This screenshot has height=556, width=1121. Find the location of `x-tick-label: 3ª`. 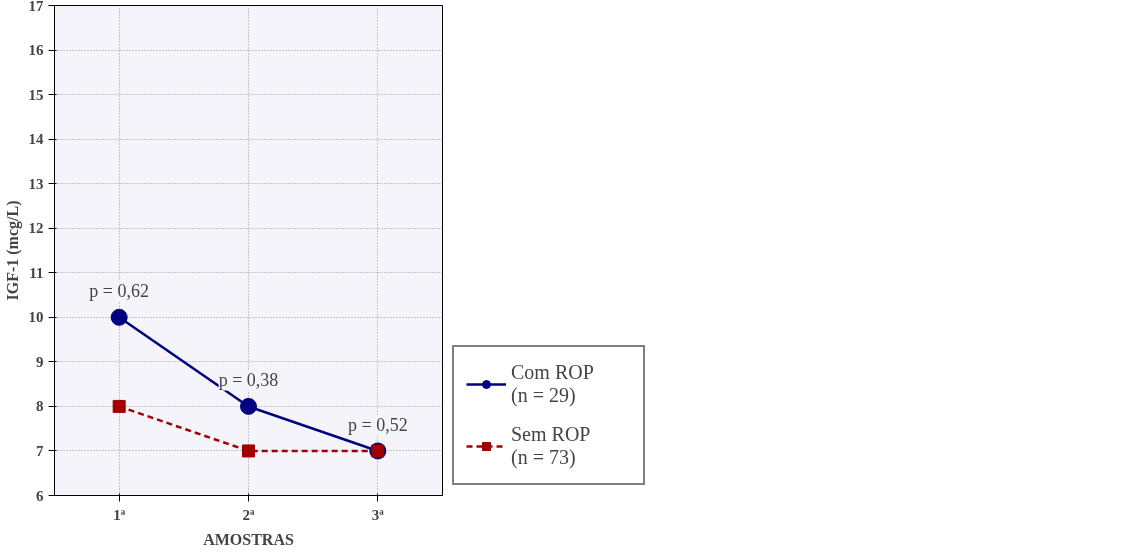

x-tick-label: 3ª is located at coordinates (378, 514).